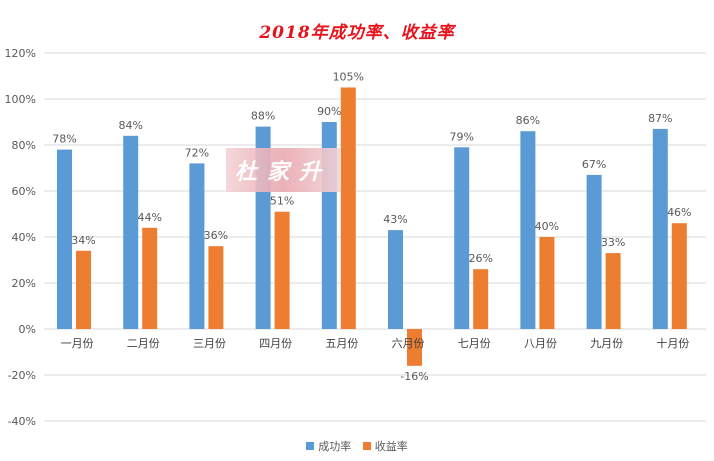  Describe the element at coordinates (660, 118) in the screenshot. I see `data-label: 87%` at that location.